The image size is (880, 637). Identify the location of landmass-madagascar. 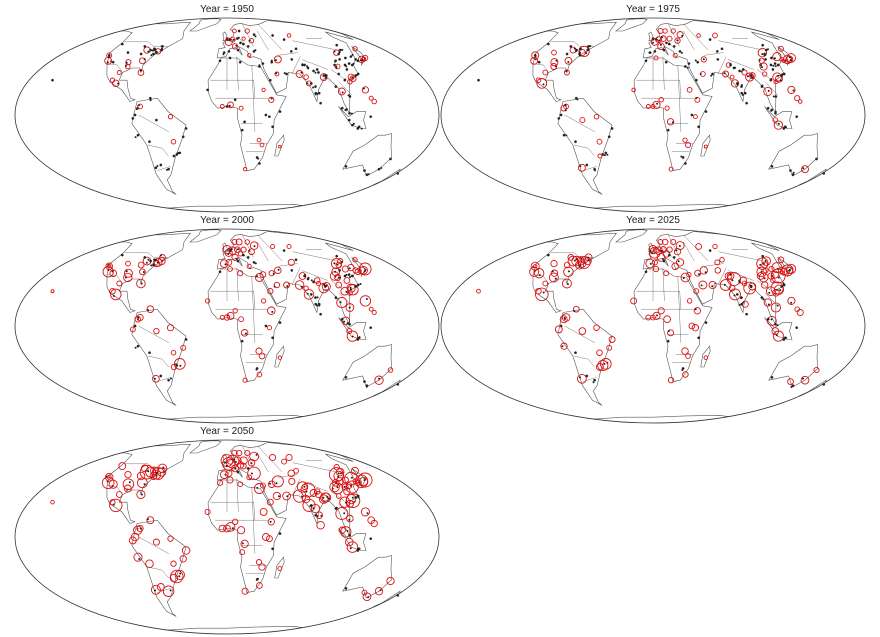
(705, 145).